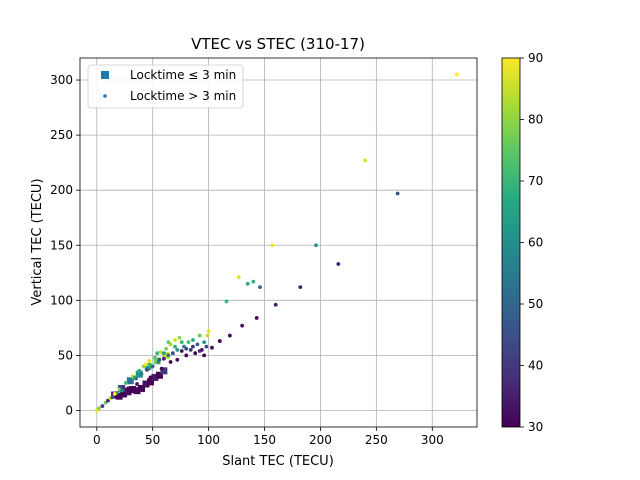 This screenshot has height=480, width=640. I want to click on colorbar-gradient, so click(511, 242).